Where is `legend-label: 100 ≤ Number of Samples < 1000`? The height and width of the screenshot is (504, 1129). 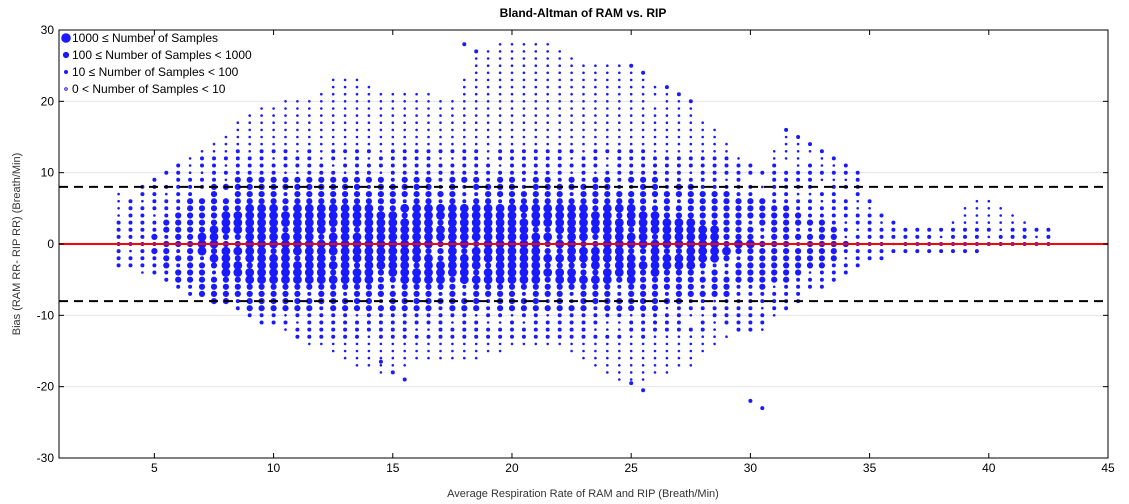
legend-label: 100 ≤ Number of Samples < 1000 is located at coordinates (162, 55).